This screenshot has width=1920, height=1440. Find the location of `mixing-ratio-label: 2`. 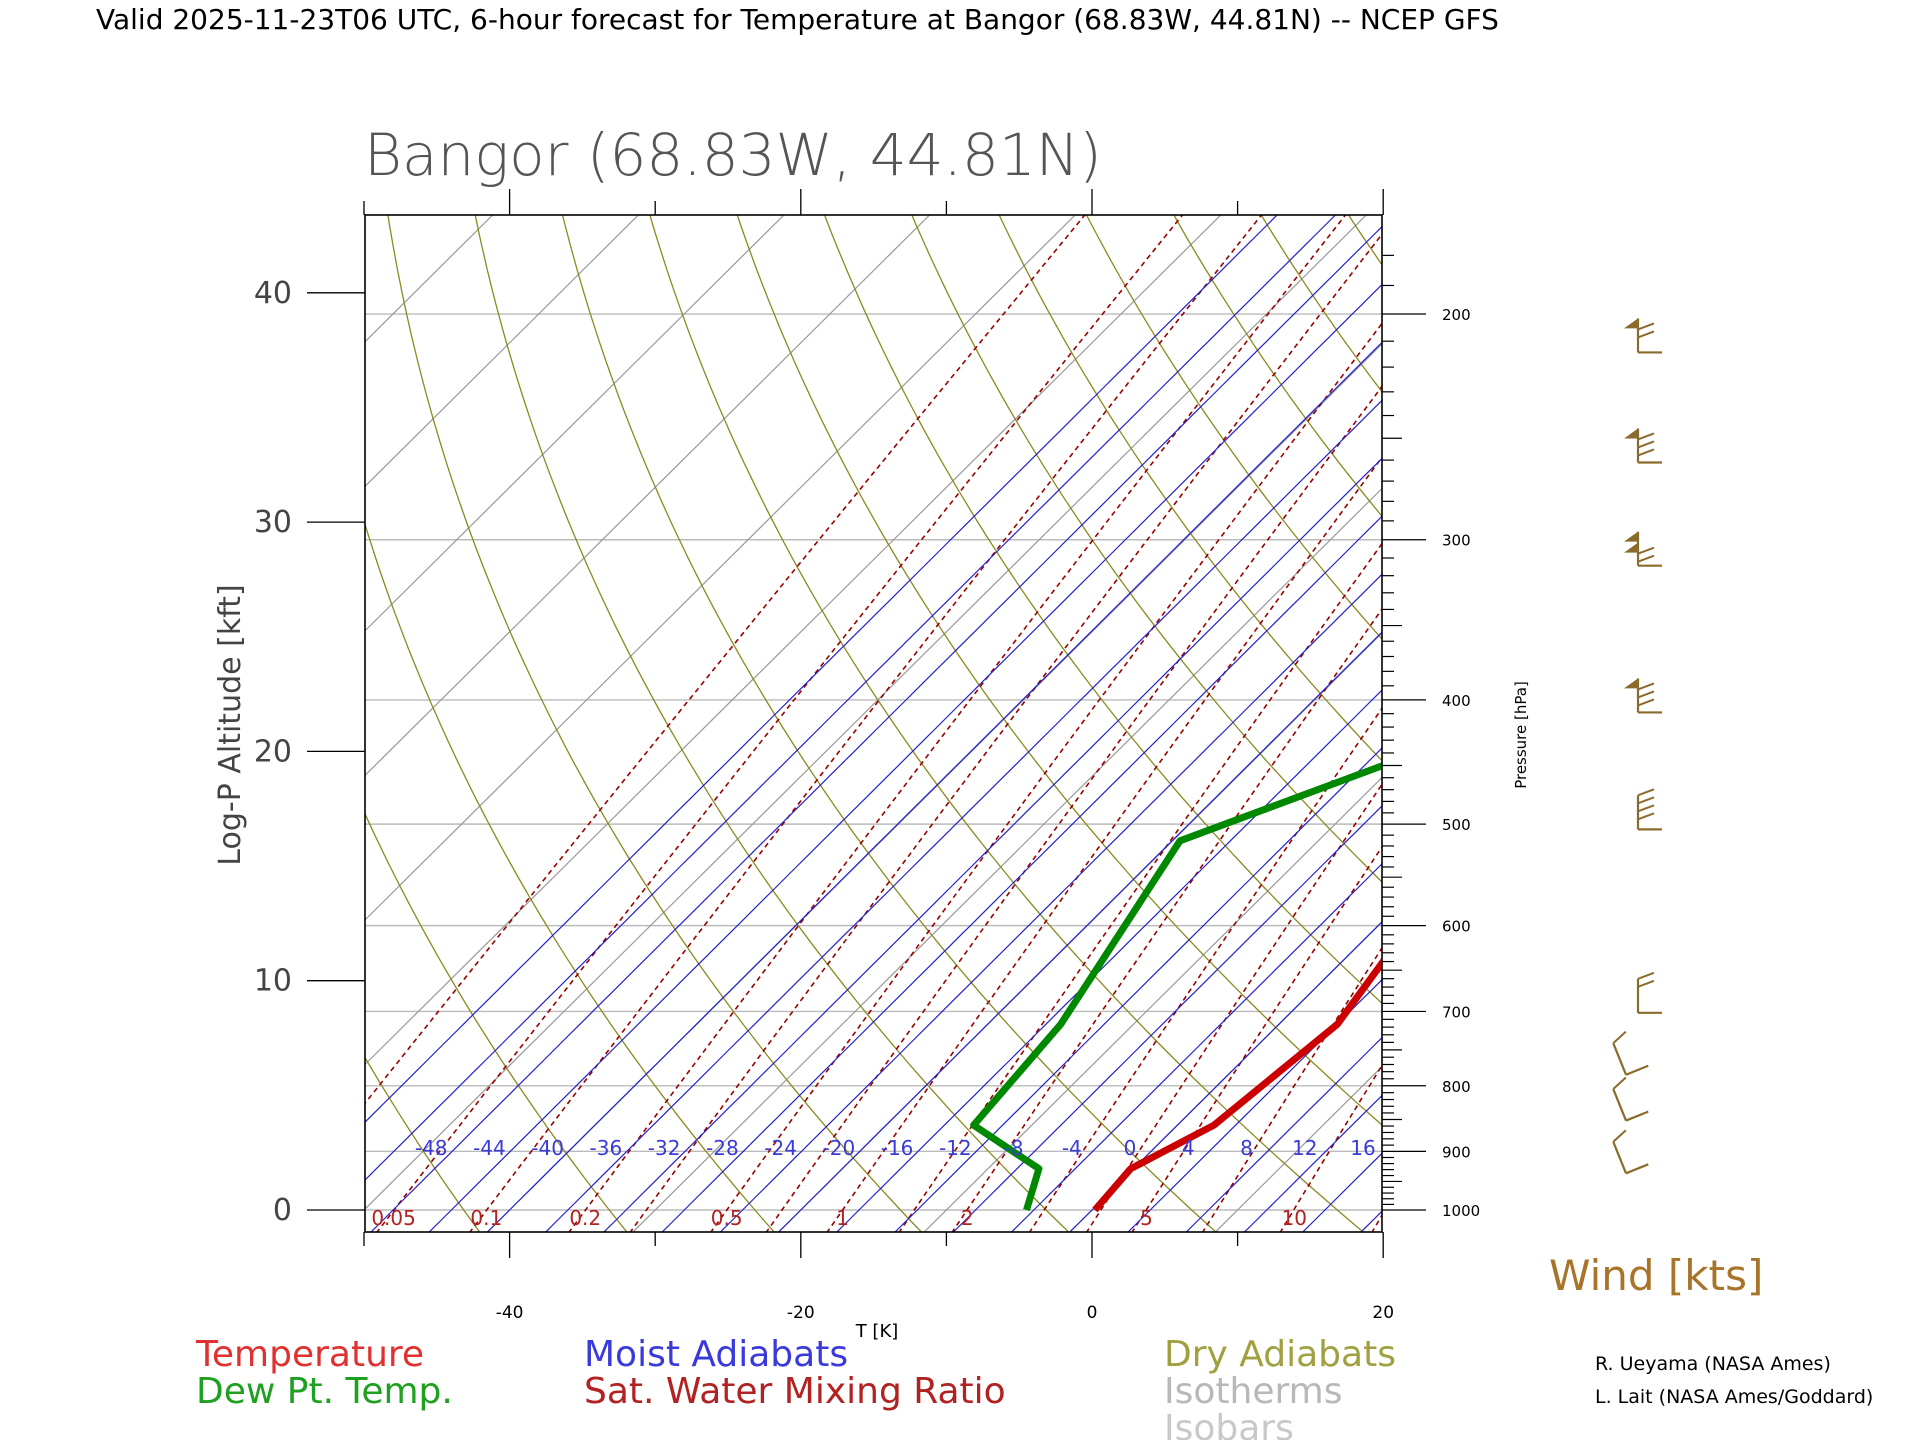

mixing-ratio-label: 2 is located at coordinates (967, 1218).